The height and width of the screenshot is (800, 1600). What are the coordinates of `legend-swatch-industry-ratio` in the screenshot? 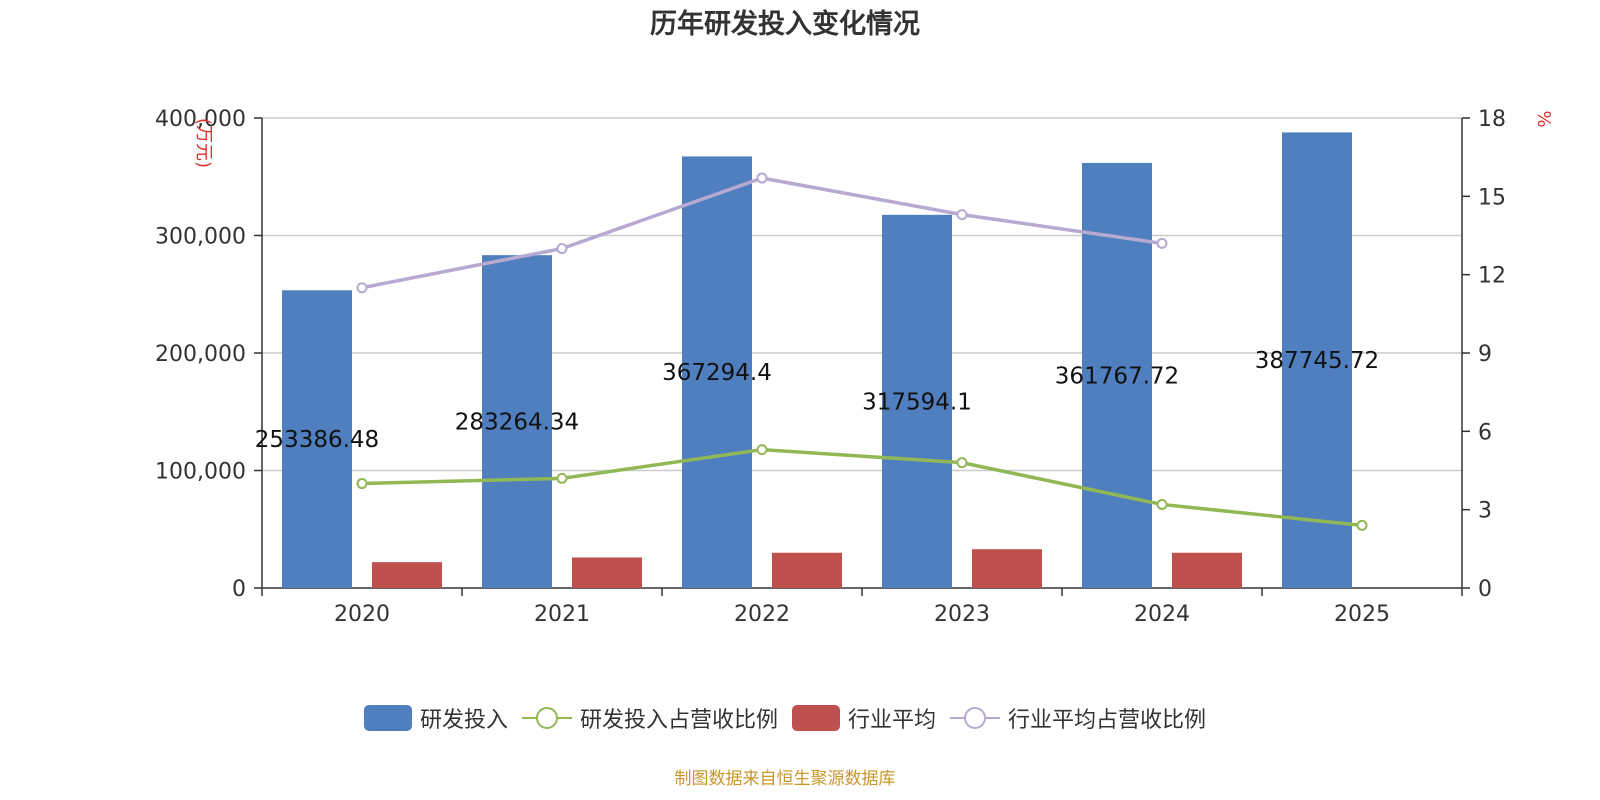 It's located at (975, 718).